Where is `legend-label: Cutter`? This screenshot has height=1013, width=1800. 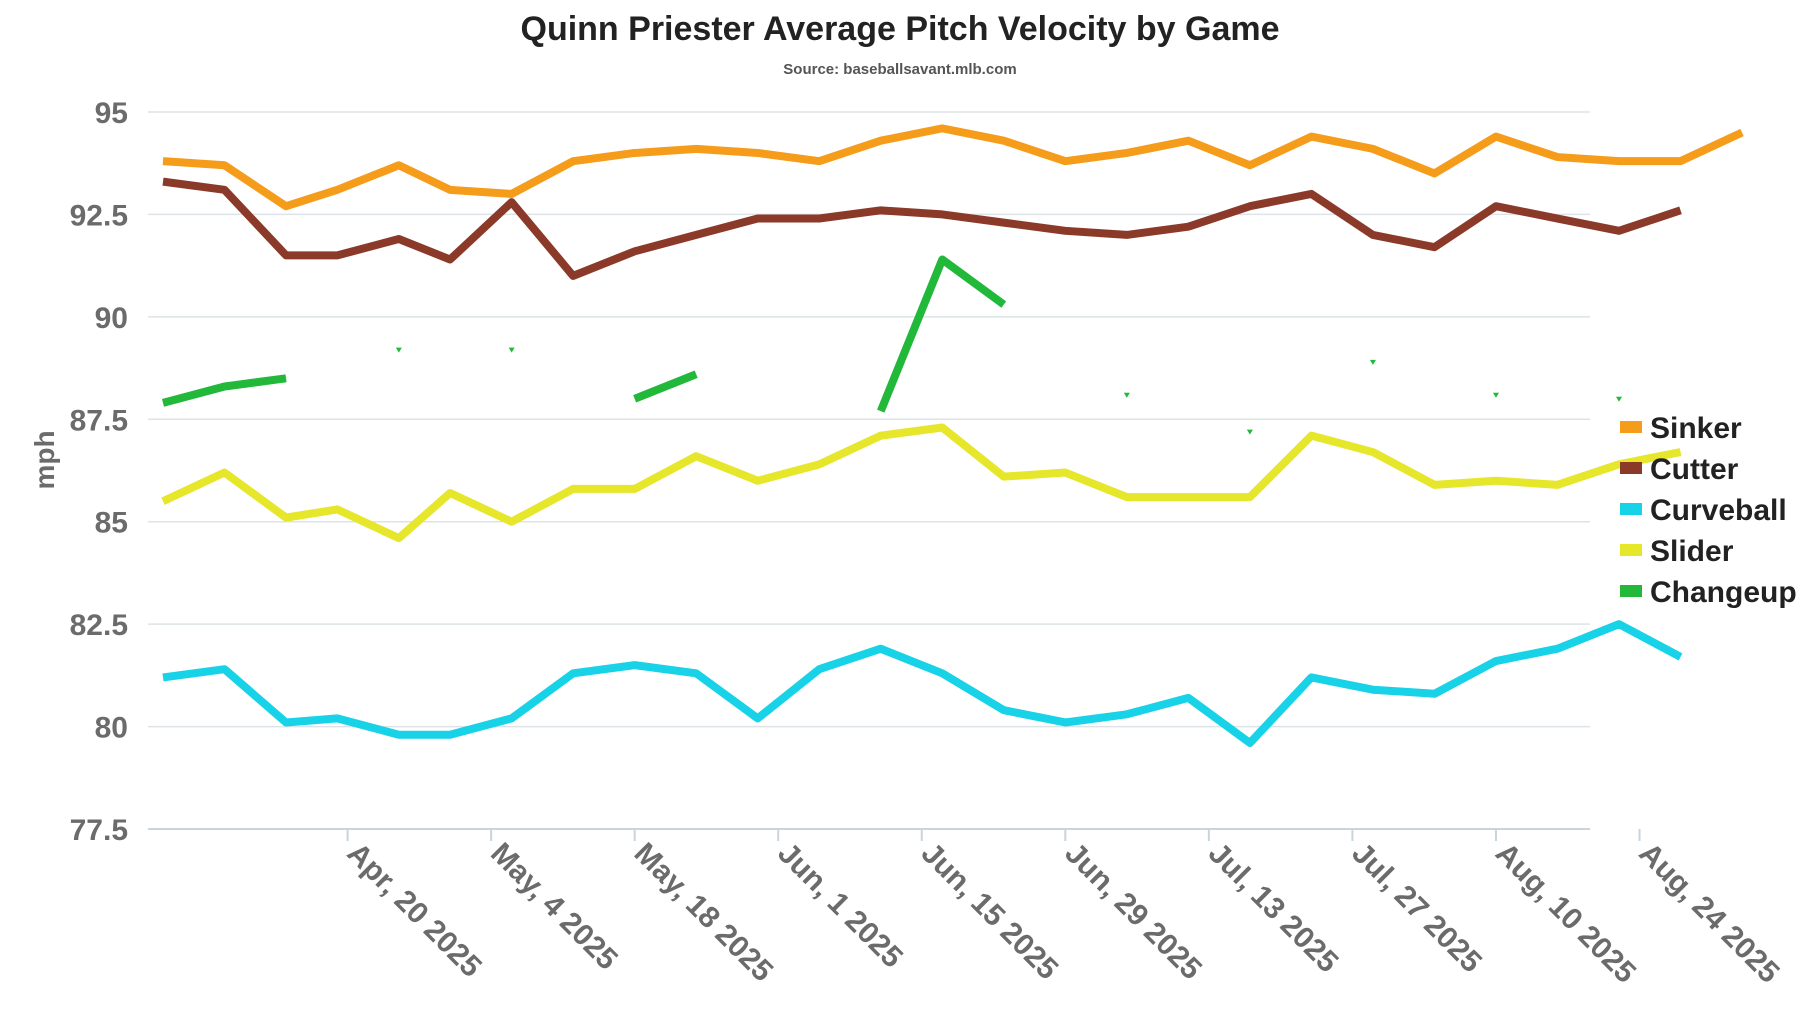
legend-label: Cutter is located at coordinates (1694, 469).